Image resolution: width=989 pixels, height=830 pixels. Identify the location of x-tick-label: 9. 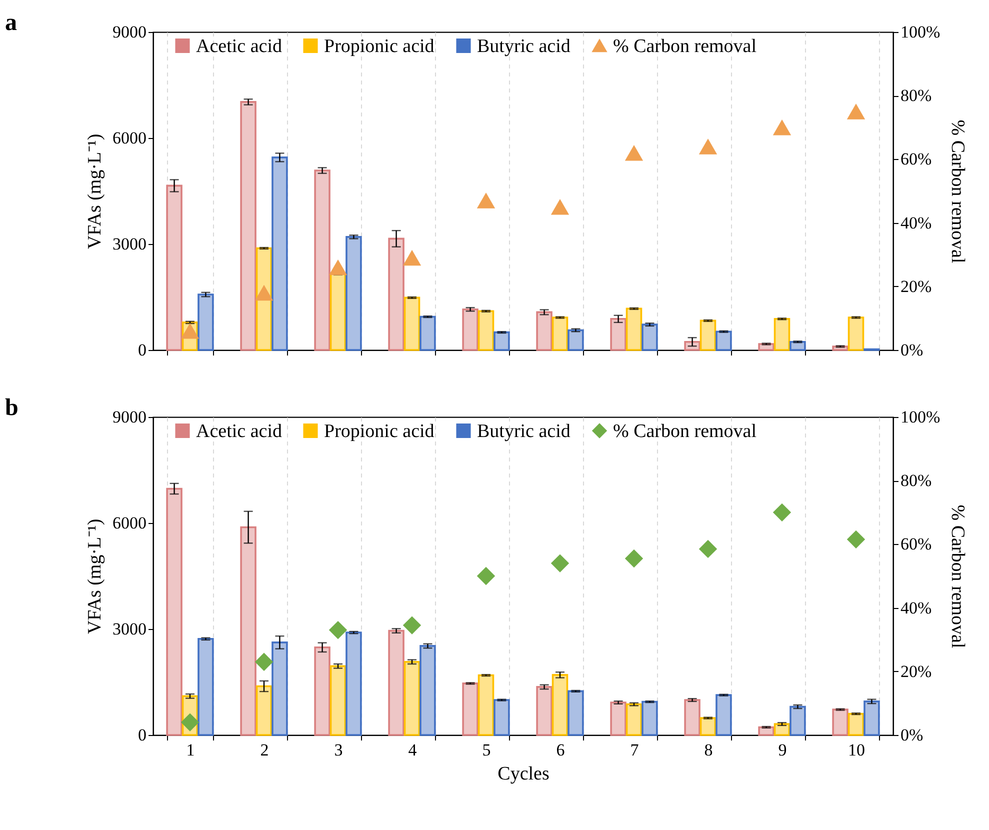
(782, 750).